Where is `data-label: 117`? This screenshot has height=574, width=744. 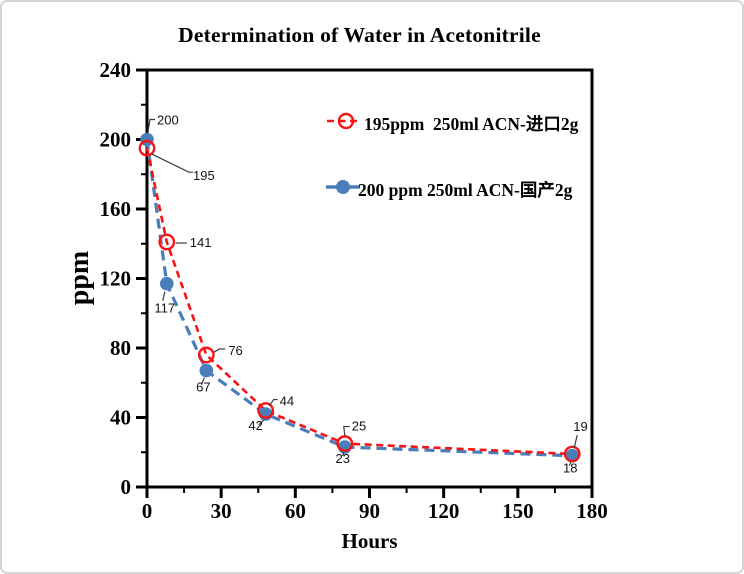
data-label: 117 is located at coordinates (164, 308).